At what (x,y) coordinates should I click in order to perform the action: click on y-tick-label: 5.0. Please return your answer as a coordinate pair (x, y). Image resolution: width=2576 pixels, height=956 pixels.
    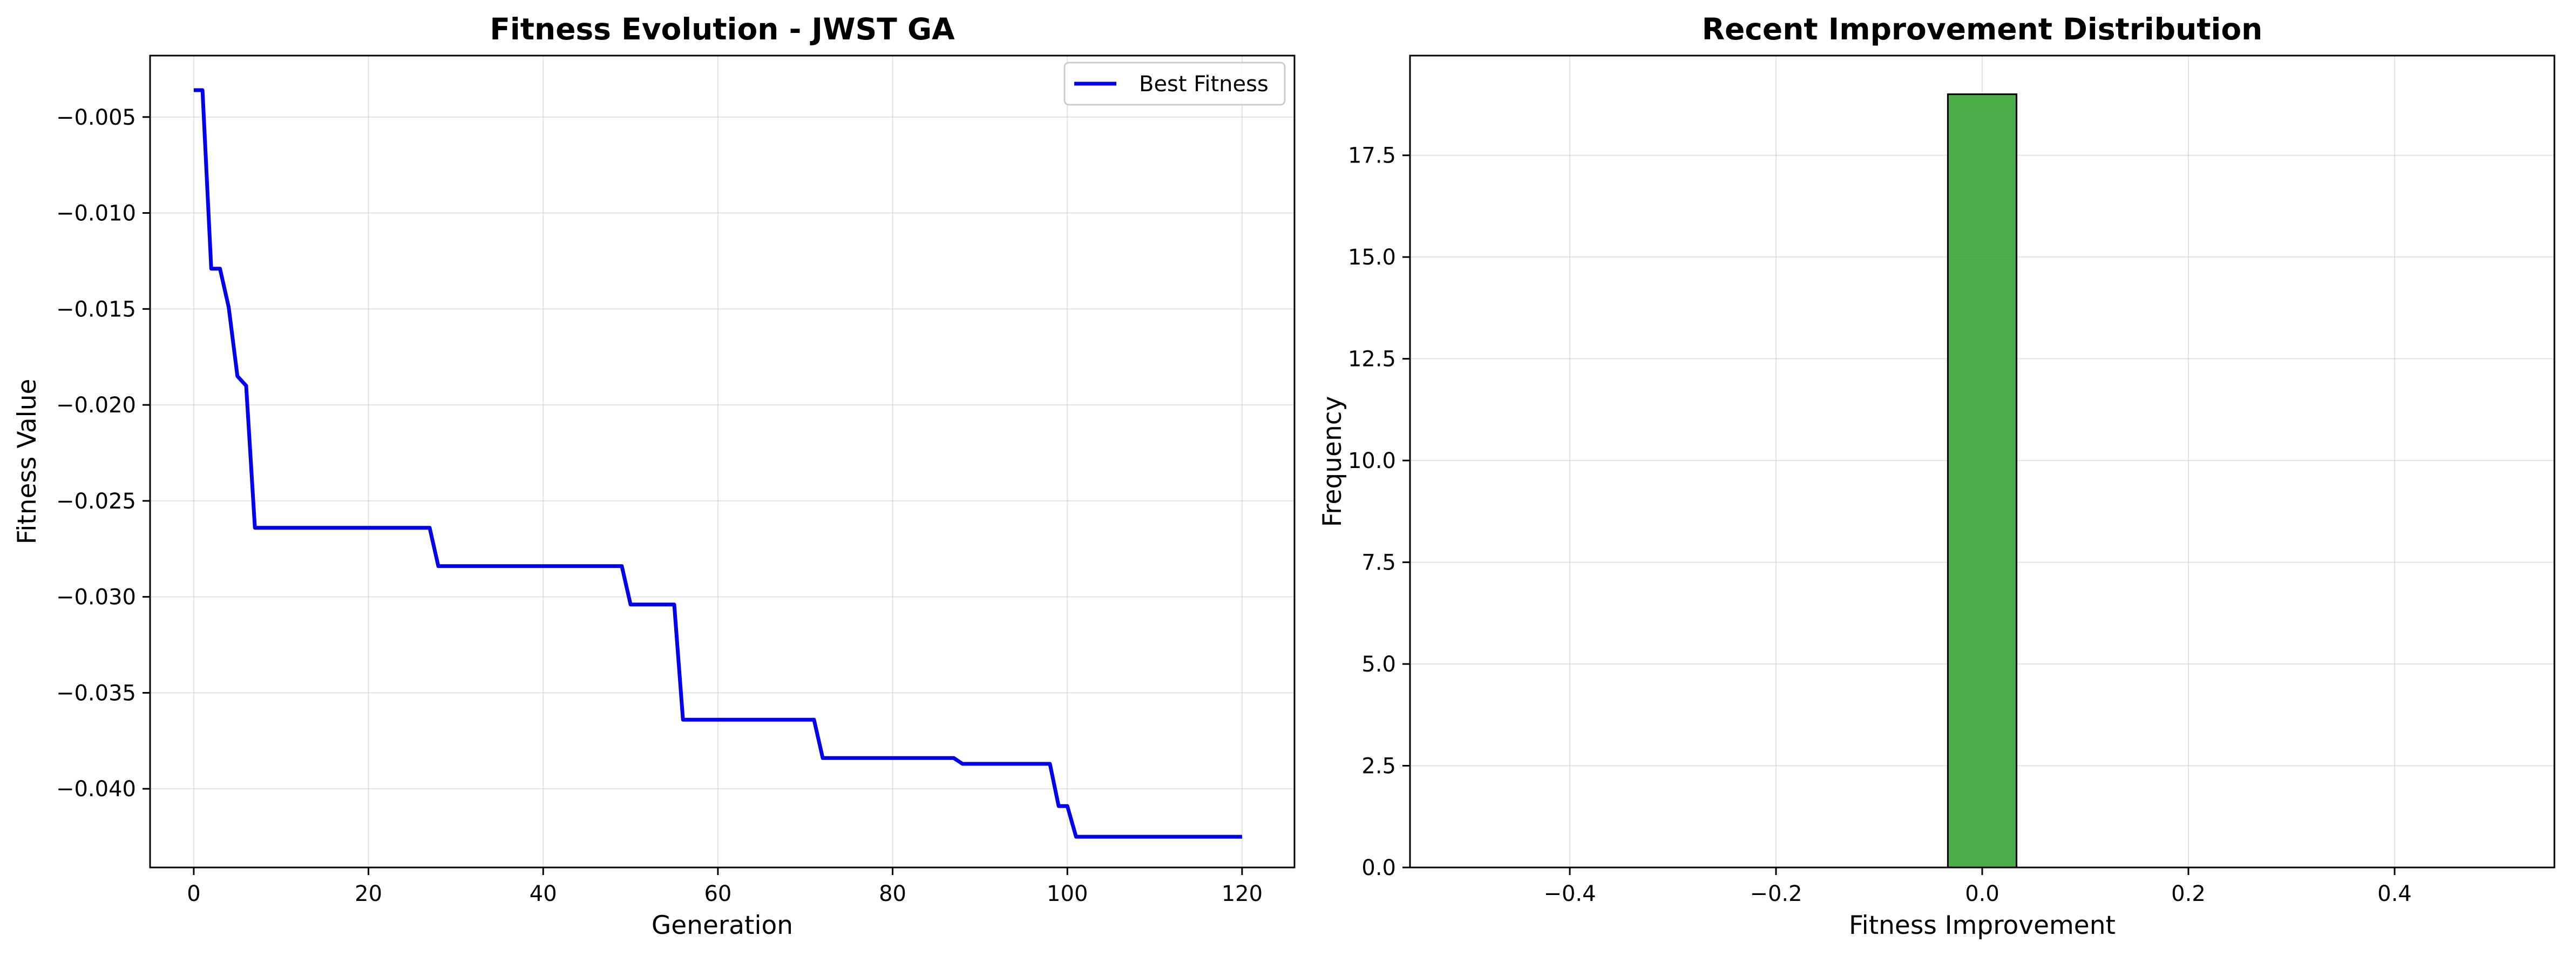
    Looking at the image, I should click on (1378, 664).